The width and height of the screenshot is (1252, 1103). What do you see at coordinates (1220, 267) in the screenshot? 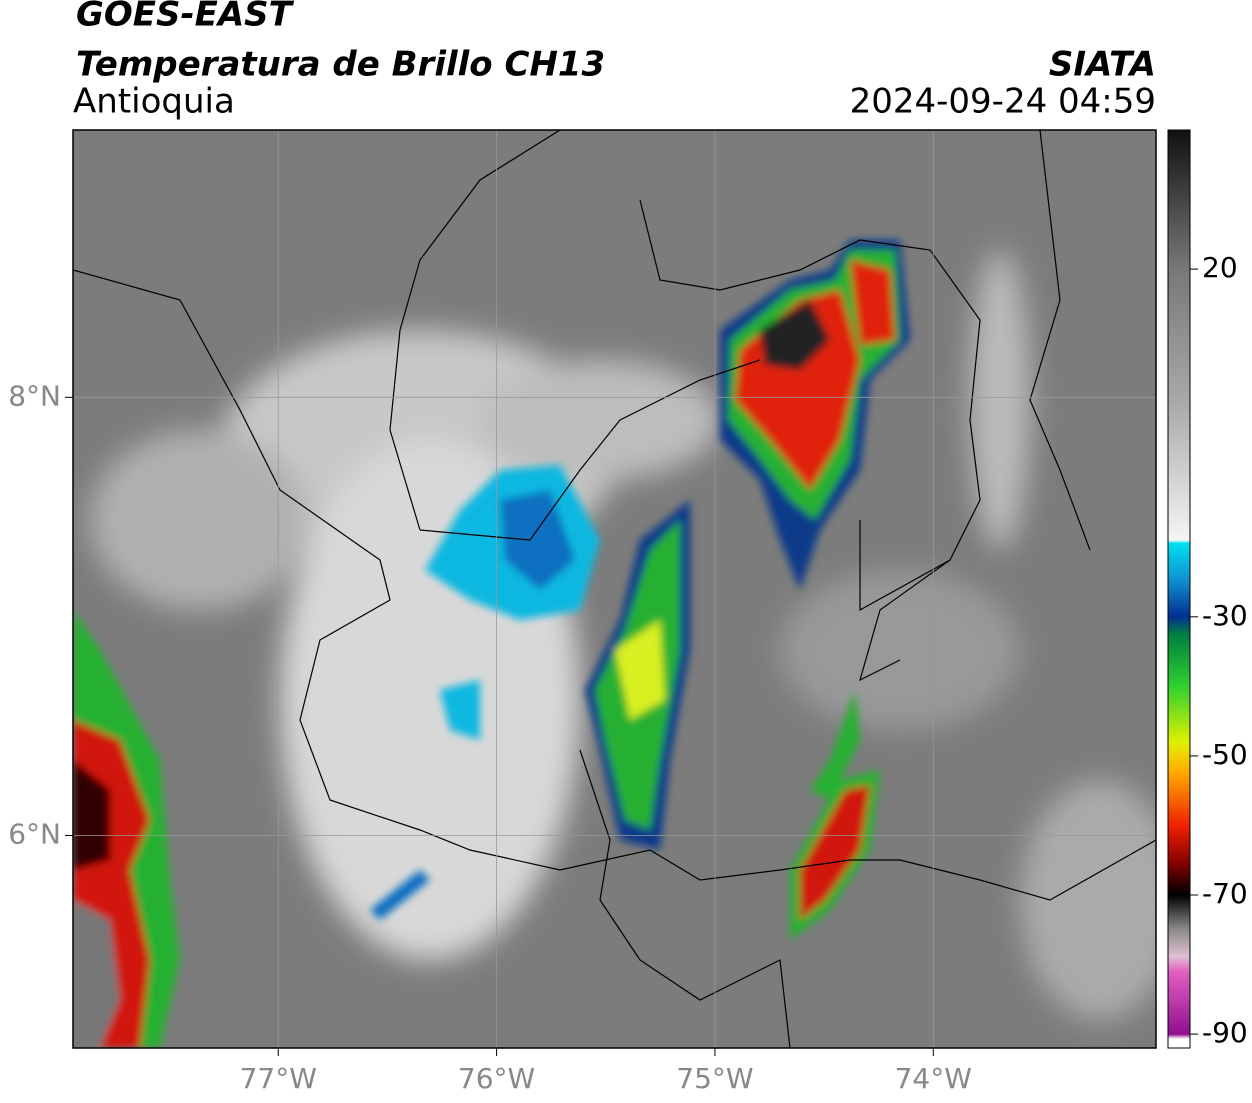
I see `colorbar-tick-label: 20` at bounding box center [1220, 267].